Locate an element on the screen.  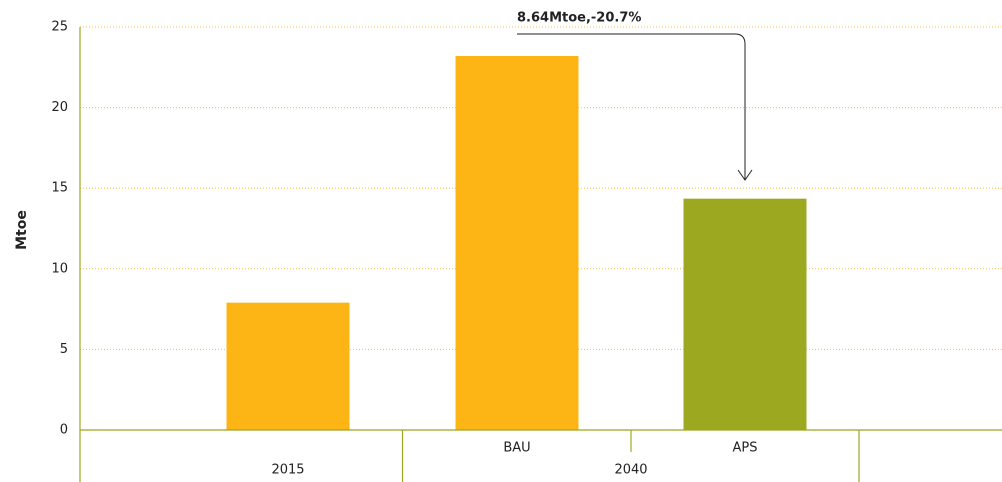
group-label: 2015 is located at coordinates (287, 470).